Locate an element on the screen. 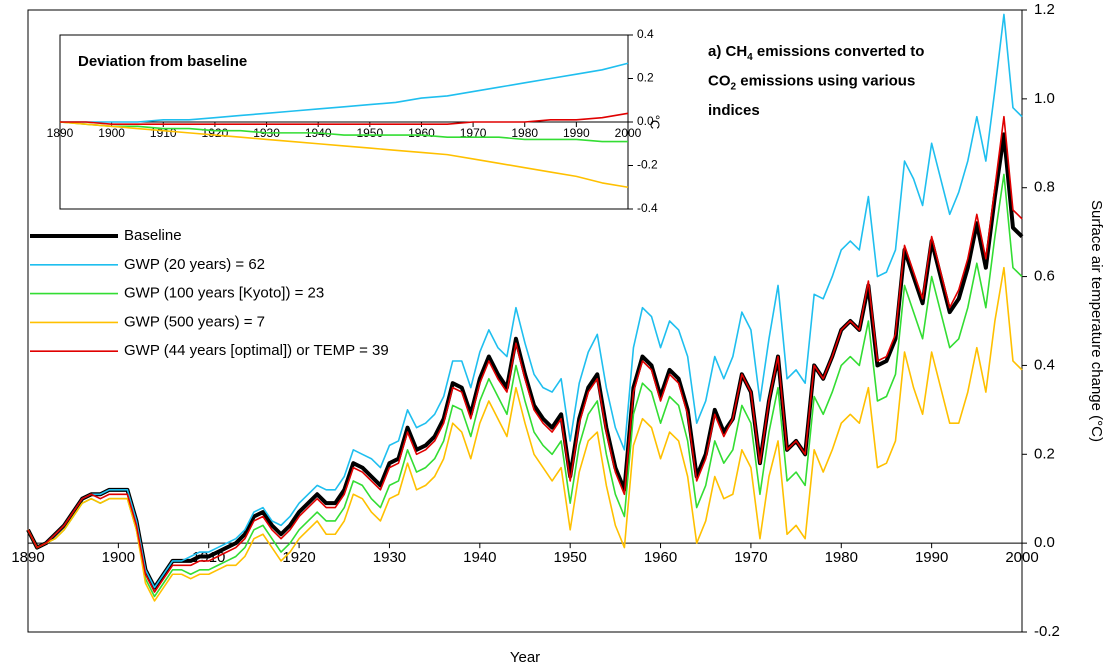  y-tick-label: 0.8 is located at coordinates (1044, 187).